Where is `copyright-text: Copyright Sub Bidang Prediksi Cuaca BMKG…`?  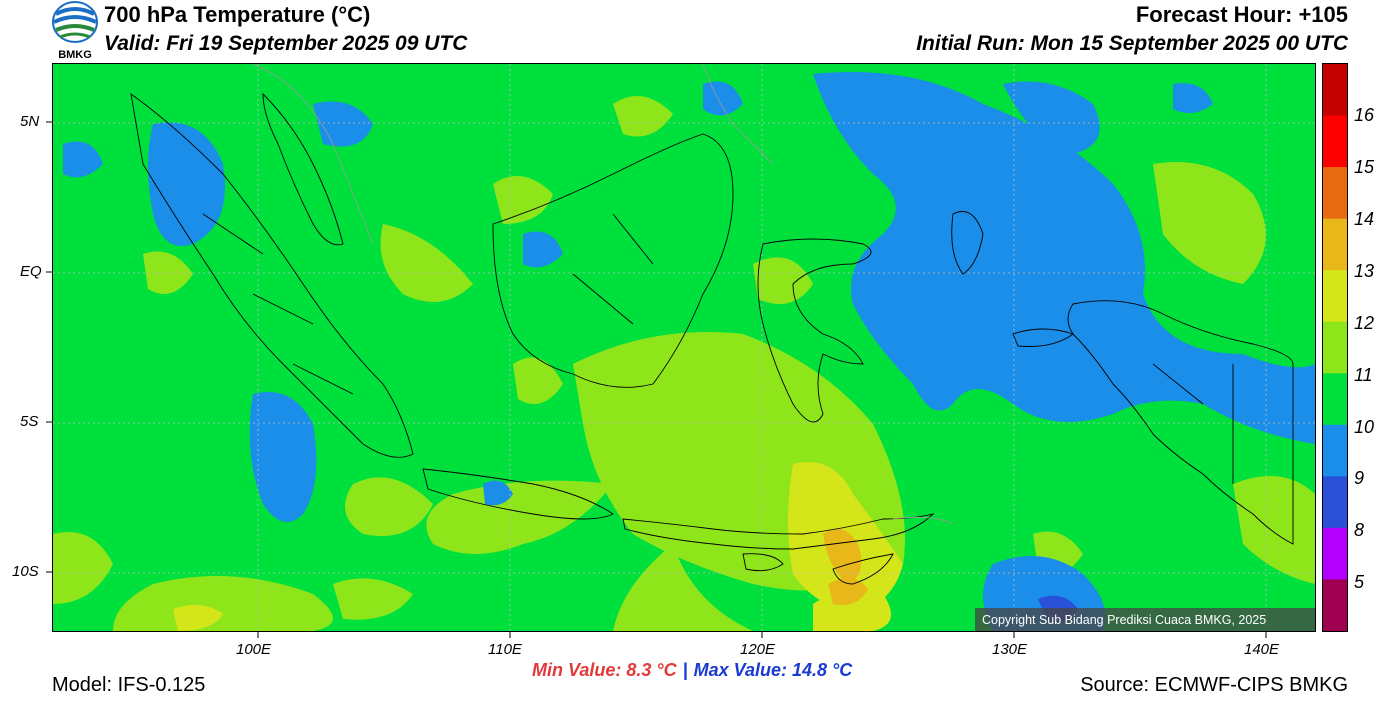 copyright-text: Copyright Sub Bidang Prediksi Cuaca BMKG… is located at coordinates (1124, 620).